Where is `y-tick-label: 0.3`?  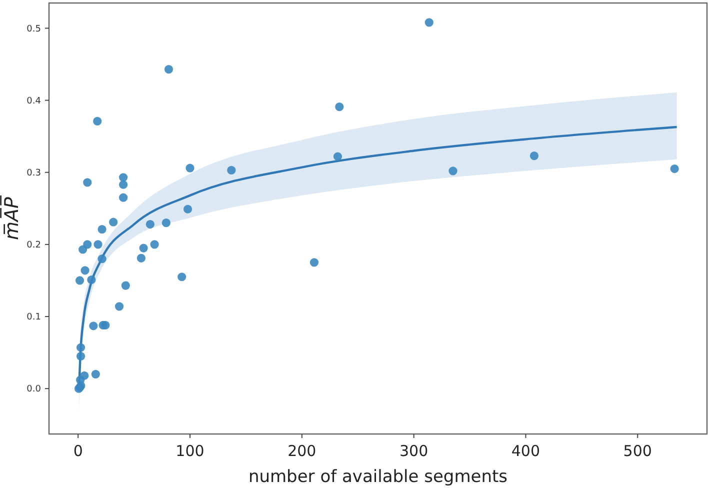 y-tick-label: 0.3 is located at coordinates (33, 173).